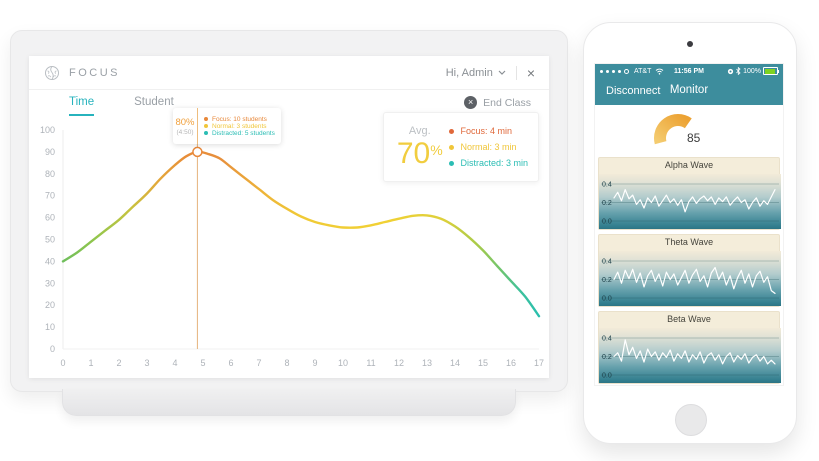 This screenshot has height=461, width=819. I want to click on tooltip-divider, so click(197, 126).